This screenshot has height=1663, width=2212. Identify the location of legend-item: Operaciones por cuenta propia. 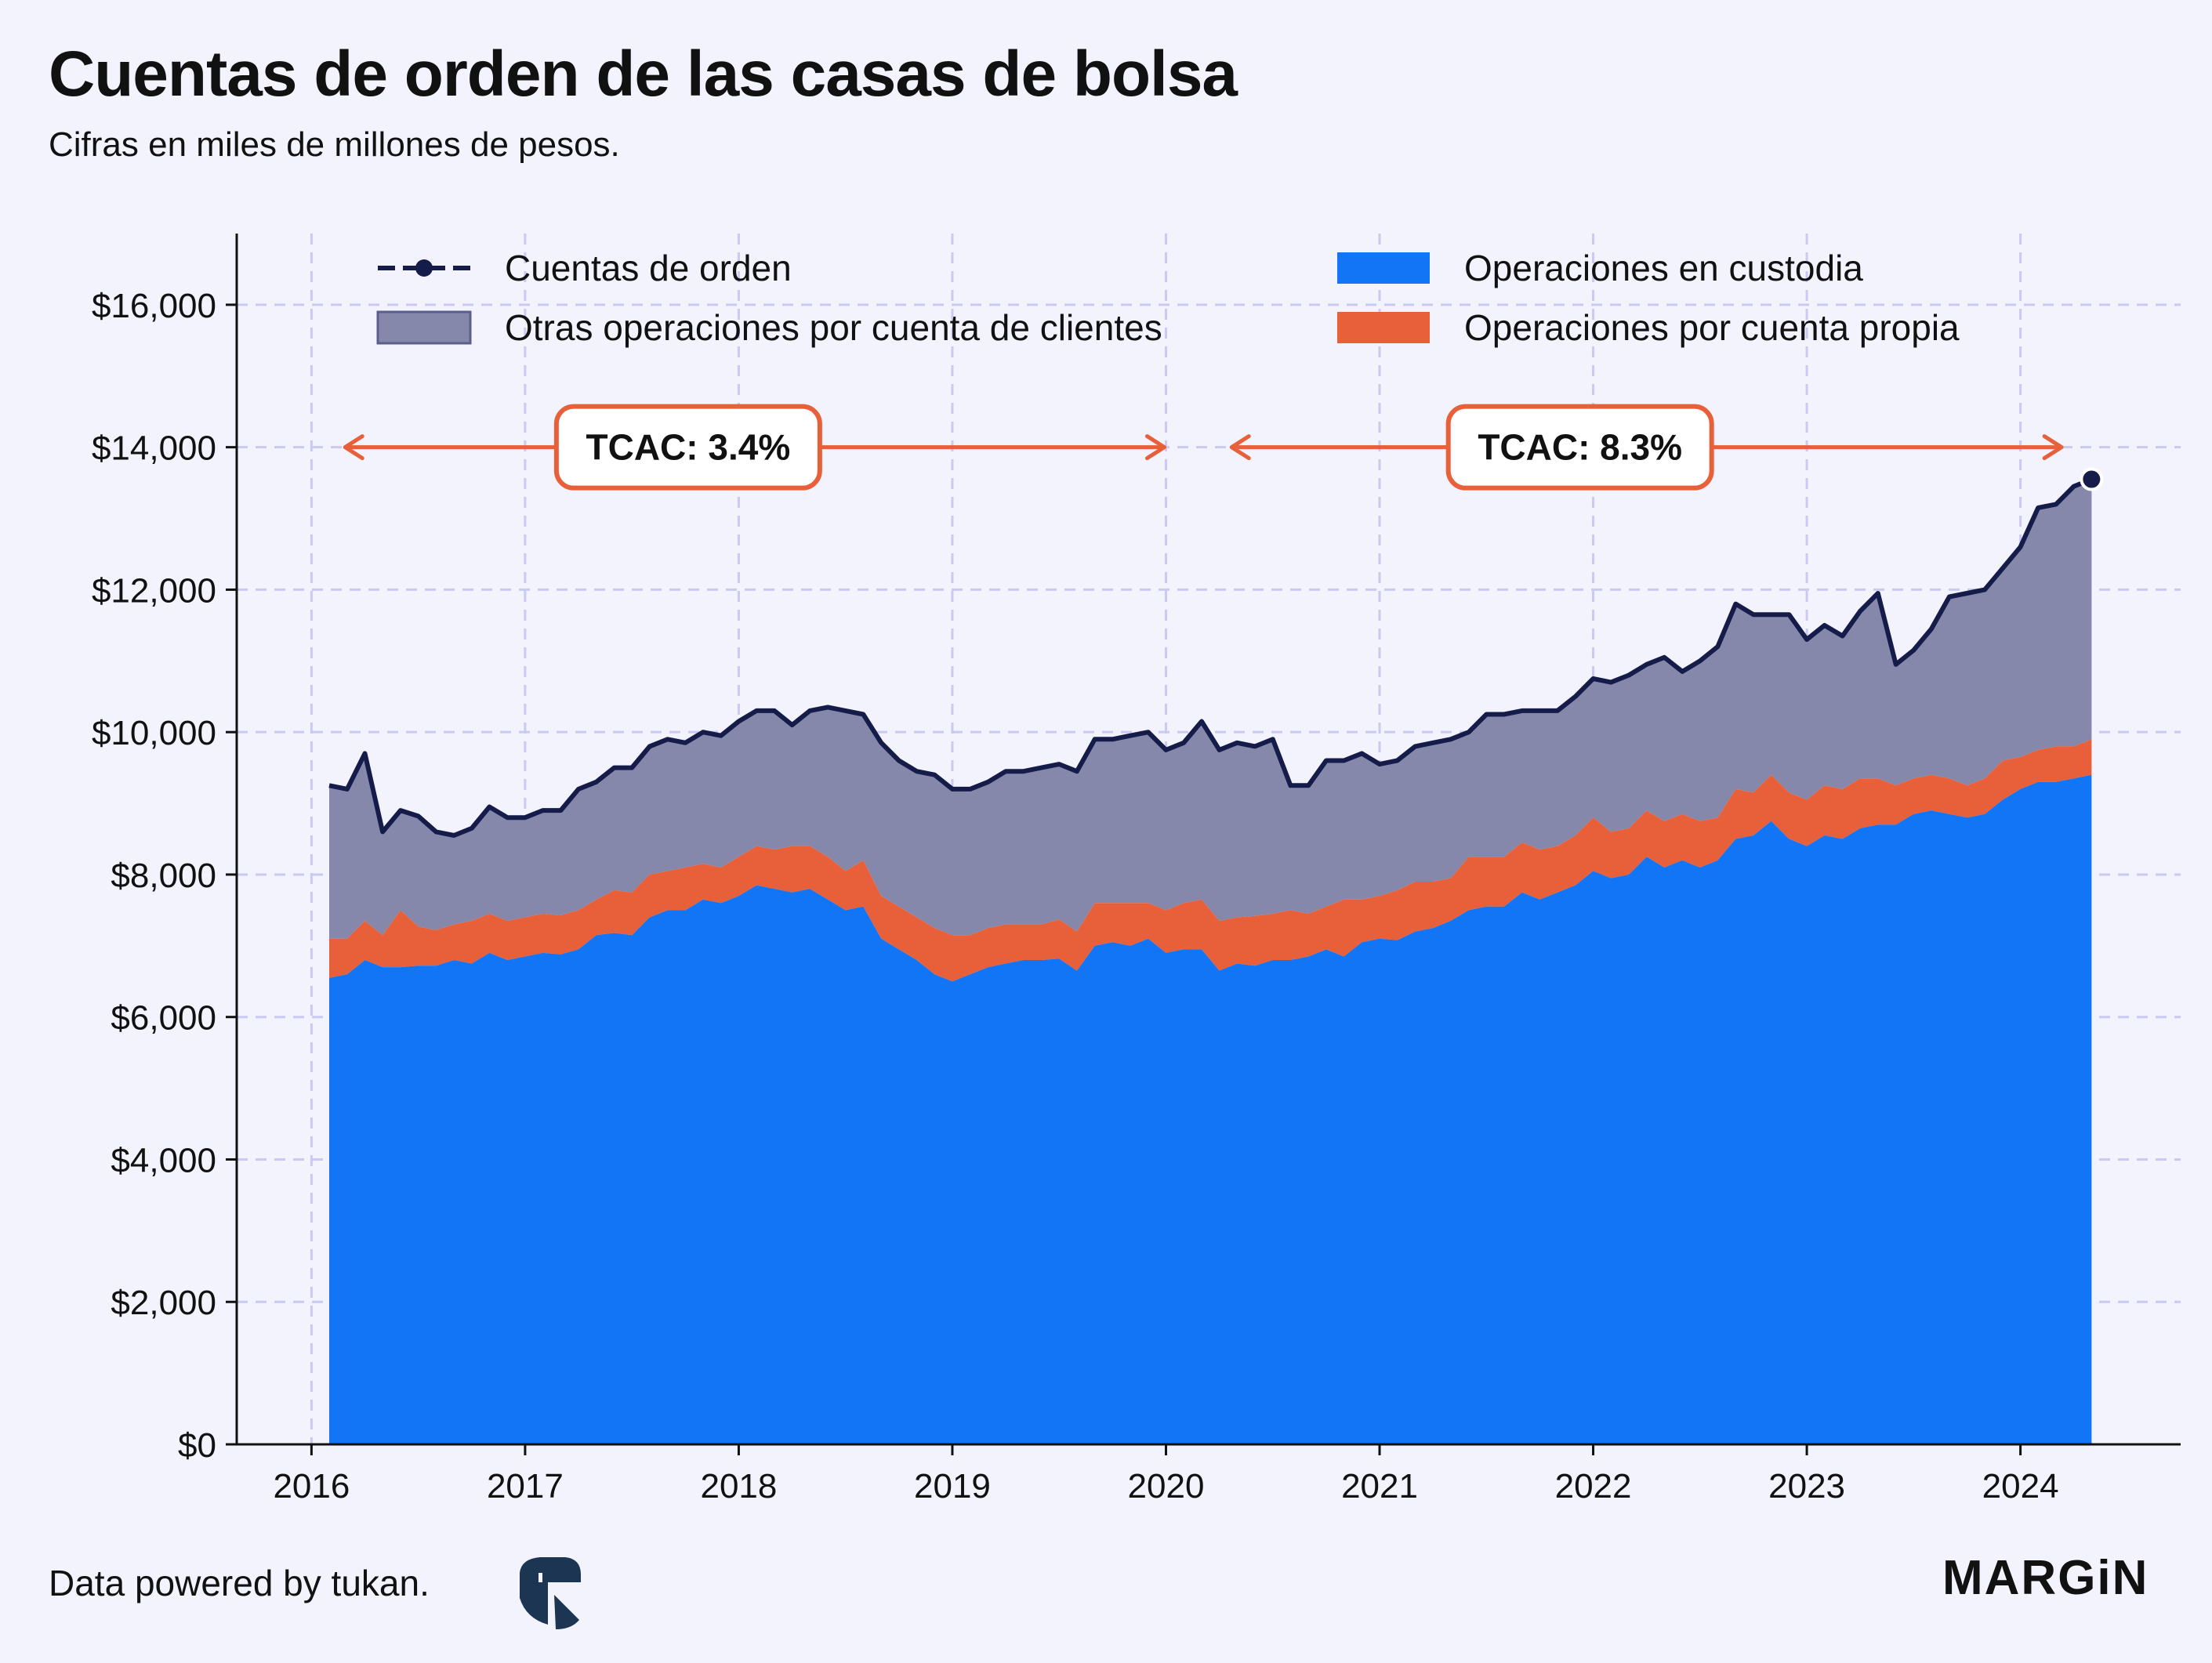
(1648, 327).